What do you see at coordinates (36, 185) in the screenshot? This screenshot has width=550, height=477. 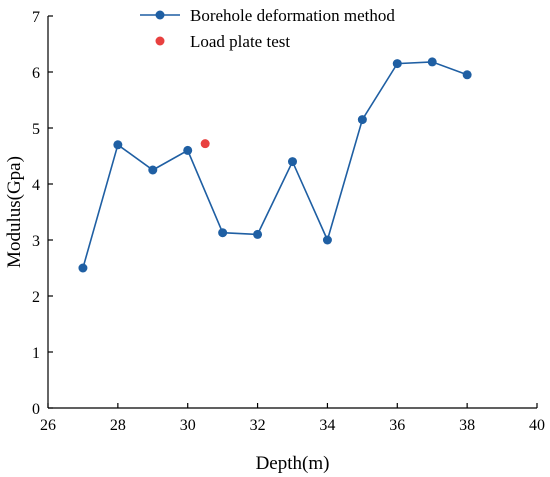 I see `y-tick-label: 4` at bounding box center [36, 185].